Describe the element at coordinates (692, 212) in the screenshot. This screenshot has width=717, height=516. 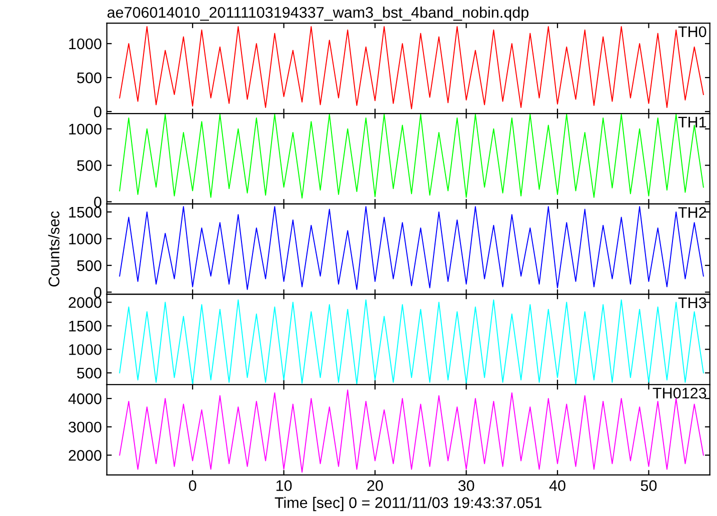
I see `series-label: TH2` at that location.